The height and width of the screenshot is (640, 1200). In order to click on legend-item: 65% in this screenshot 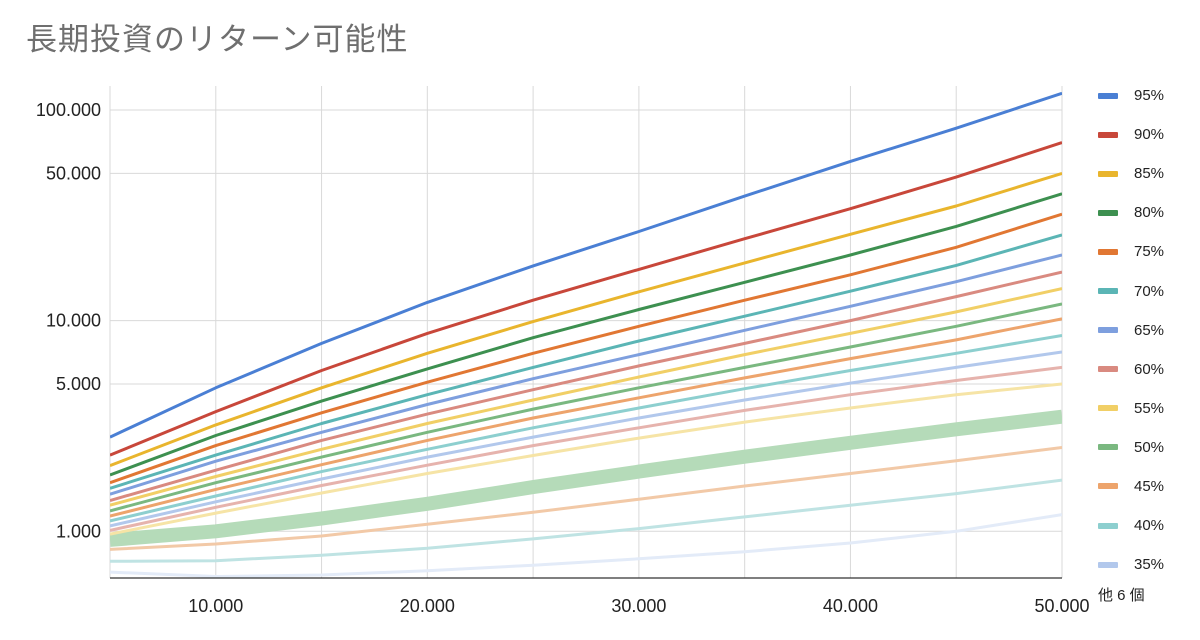, I will do `click(1148, 330)`.